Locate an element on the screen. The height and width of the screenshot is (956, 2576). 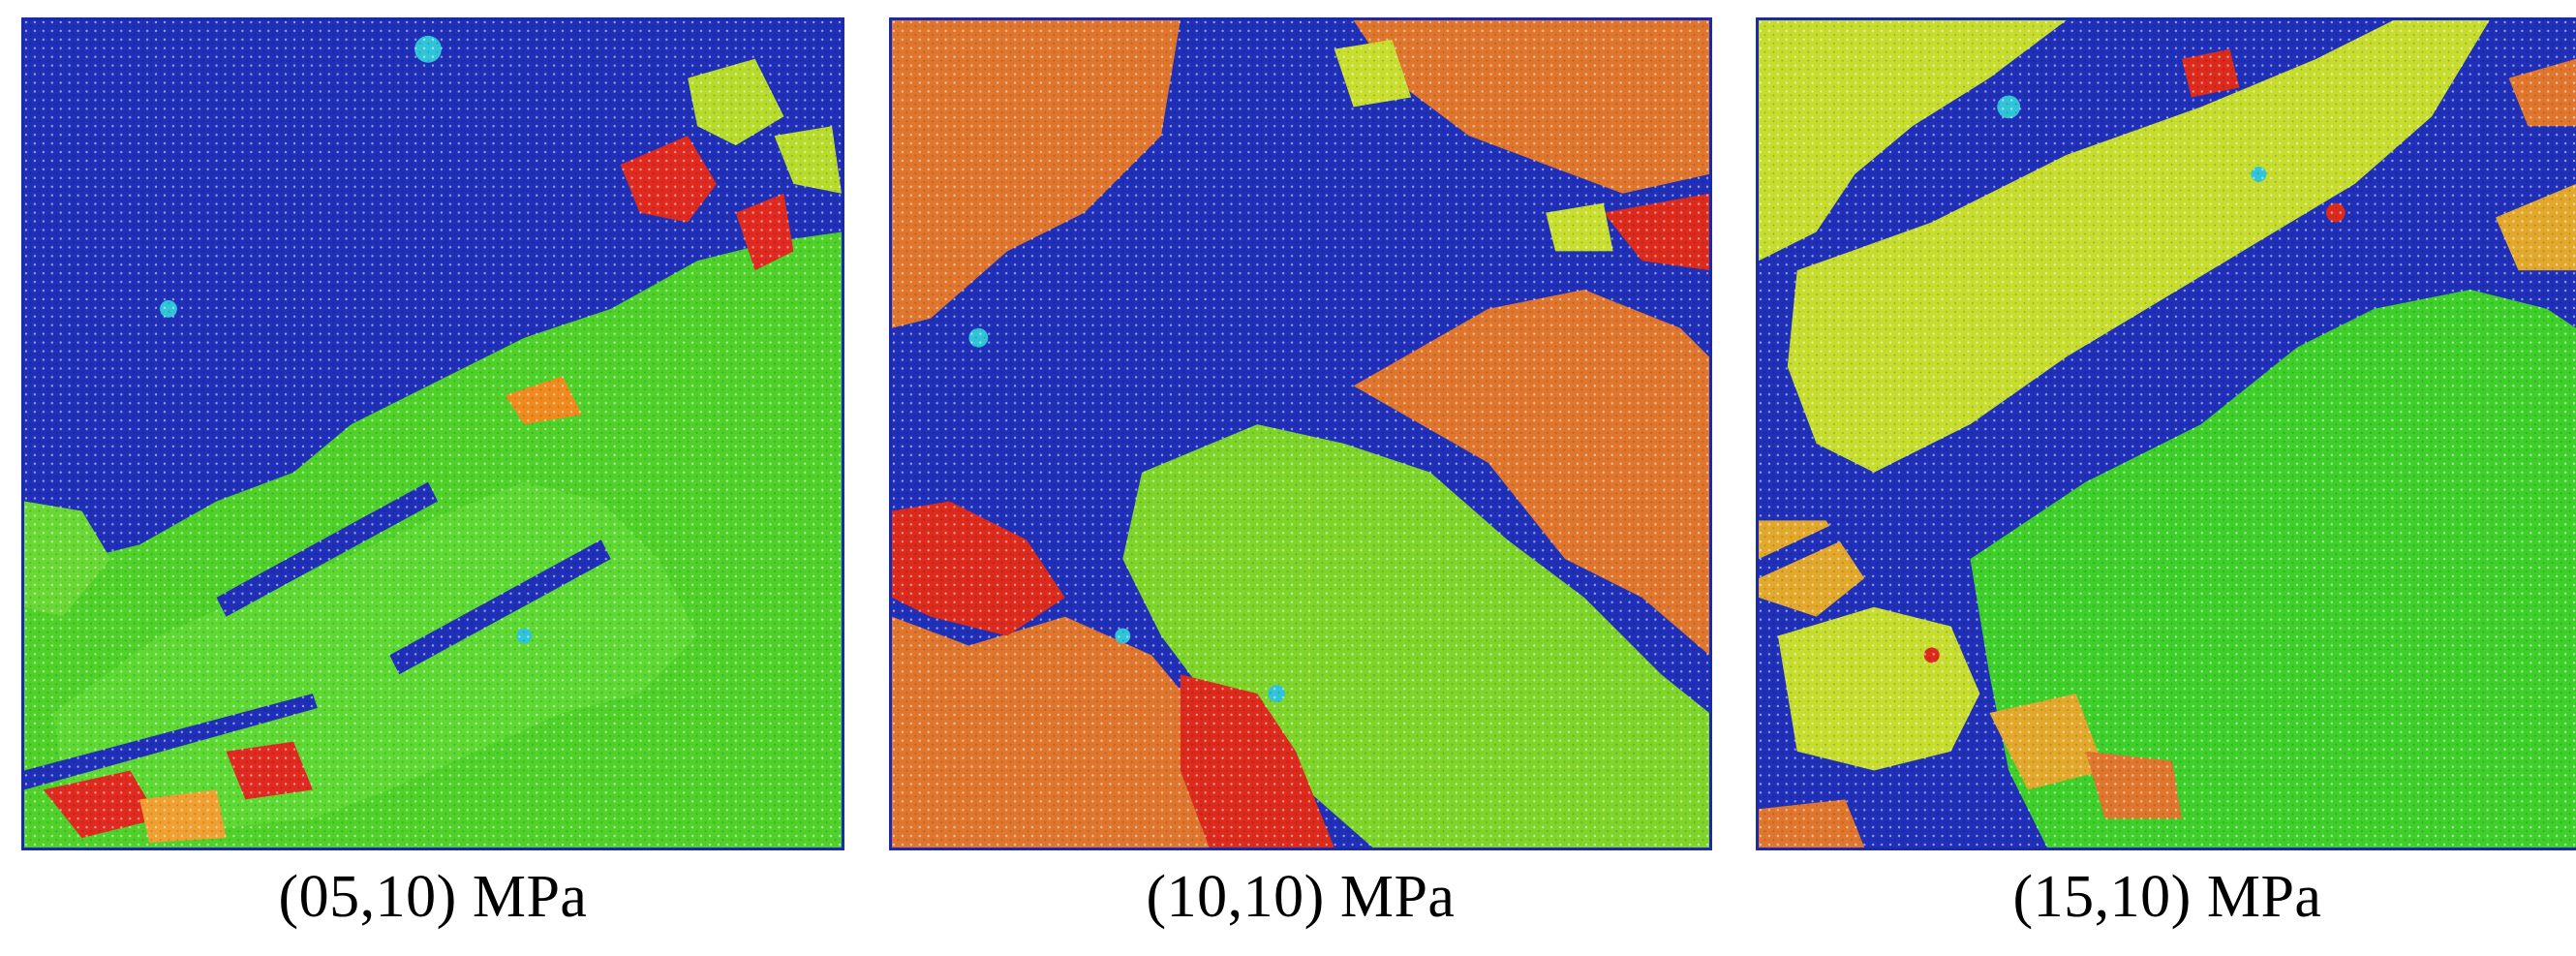
caption-15-10: (15,10) MPa is located at coordinates (2167, 897).